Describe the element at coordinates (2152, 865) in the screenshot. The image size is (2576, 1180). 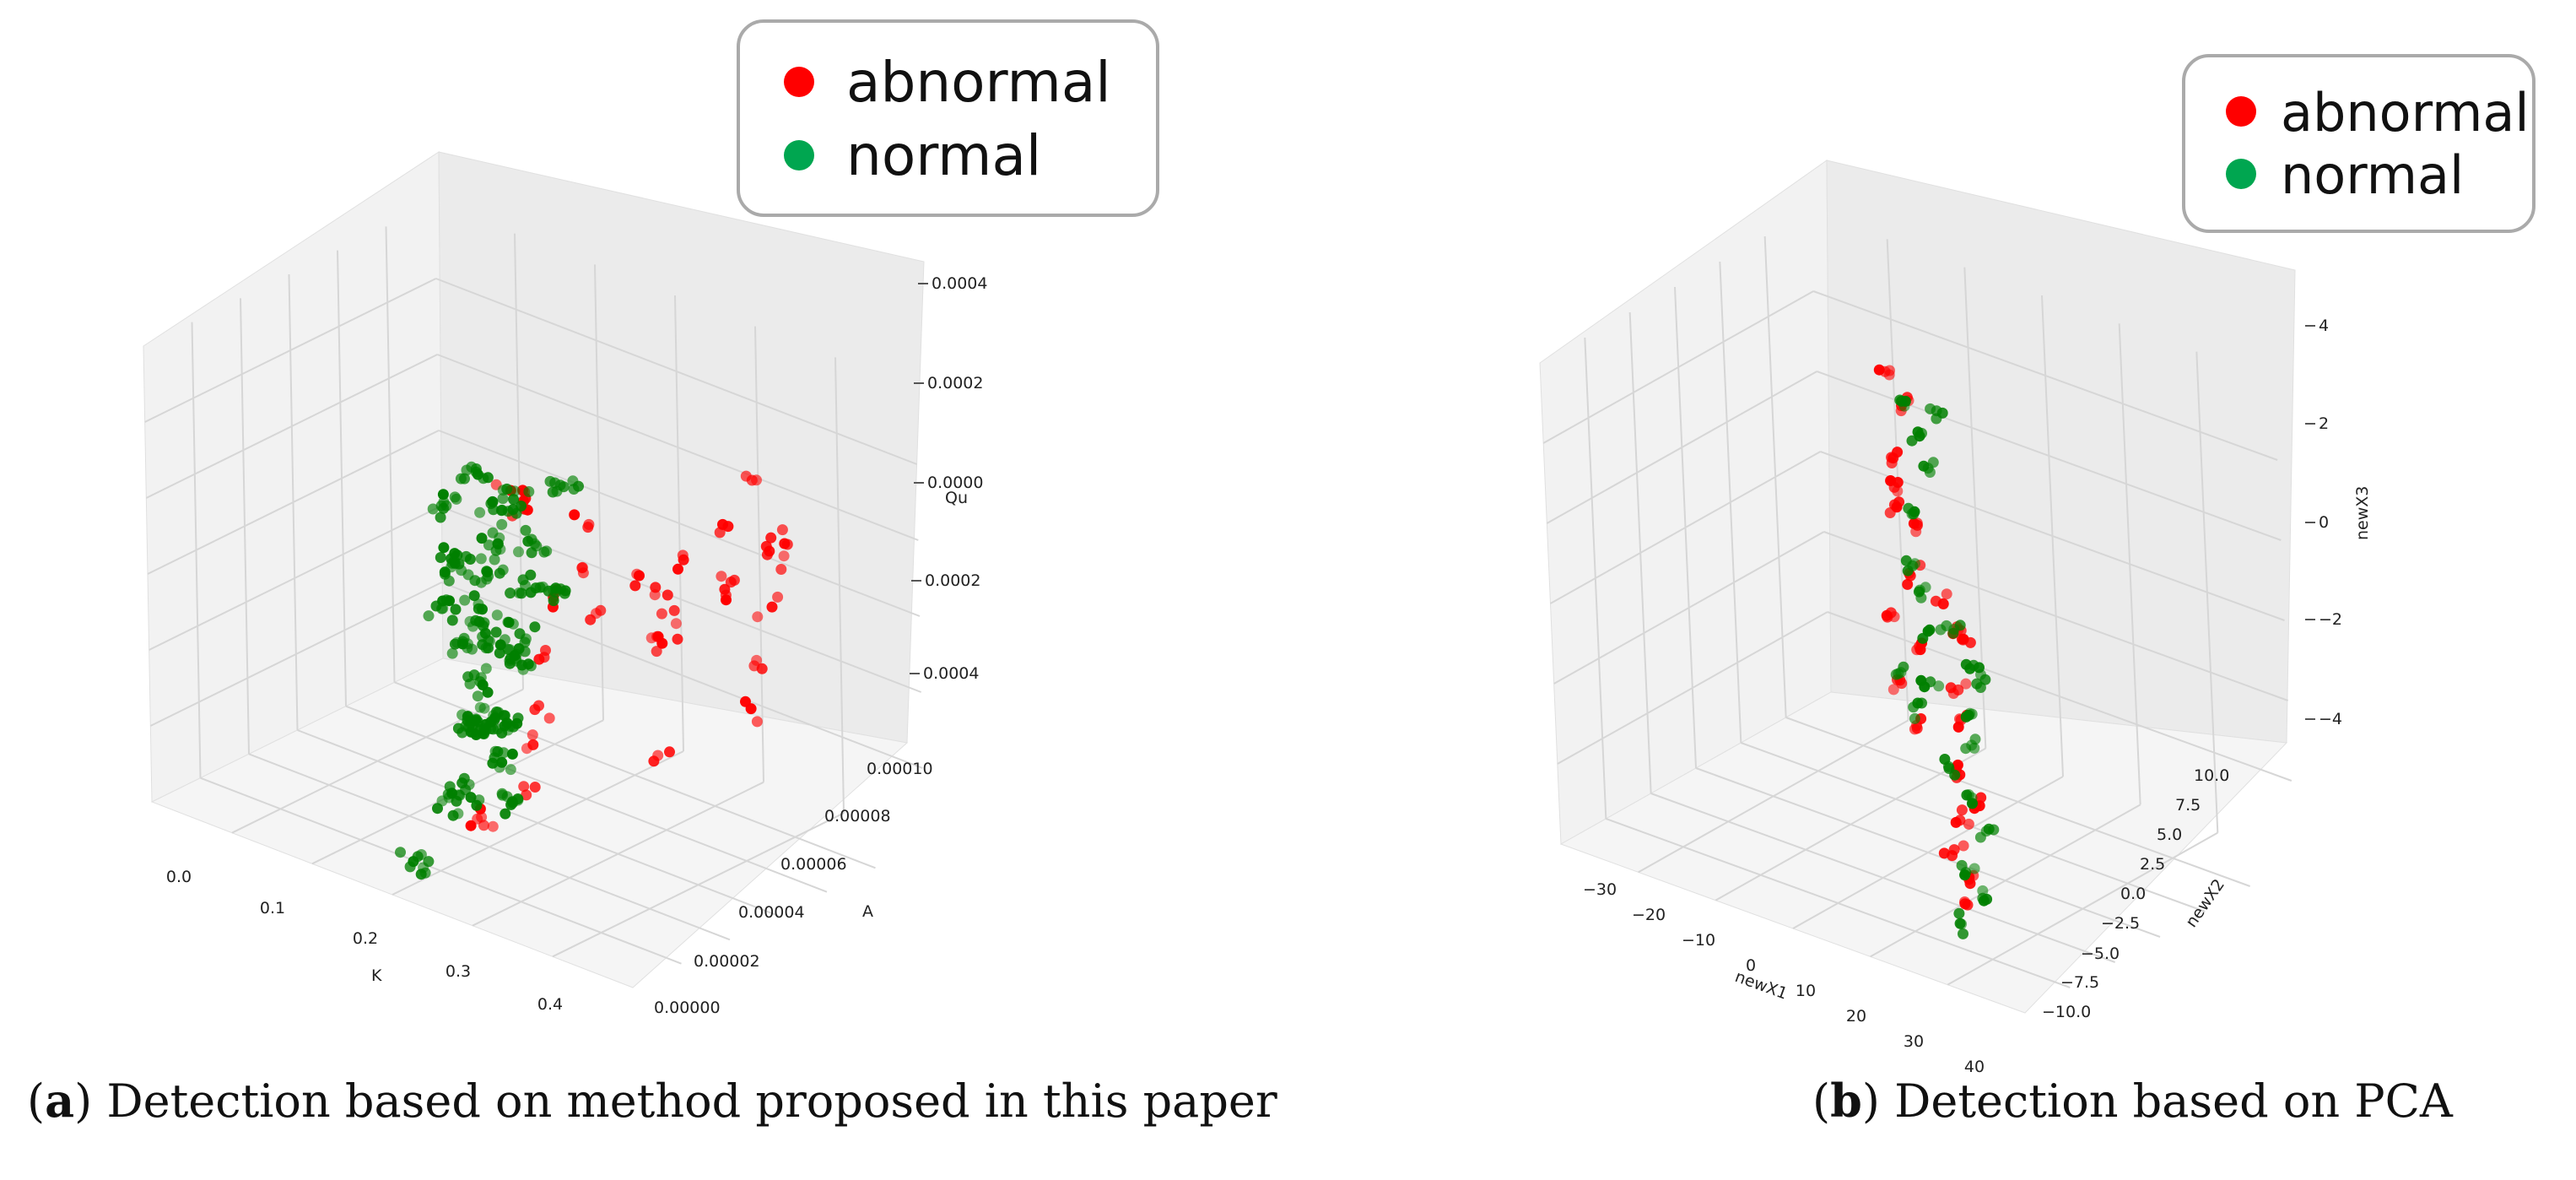
I see `panel-b-y-tick-label: 2.5` at that location.